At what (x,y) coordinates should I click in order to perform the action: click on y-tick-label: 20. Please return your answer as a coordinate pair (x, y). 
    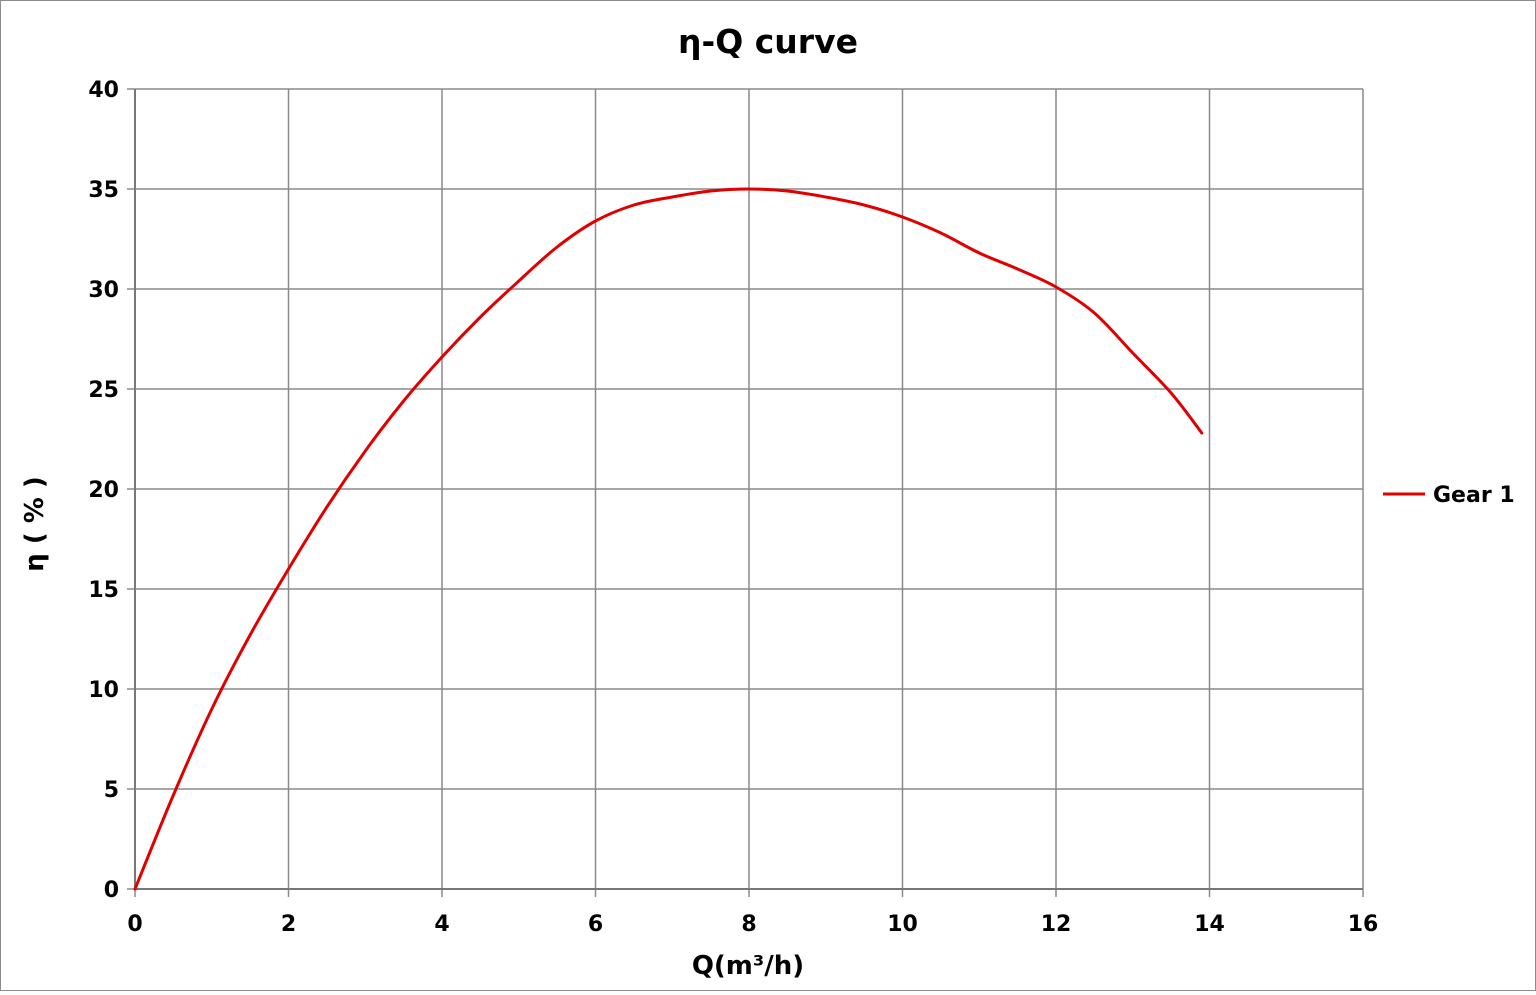
    Looking at the image, I should click on (103, 490).